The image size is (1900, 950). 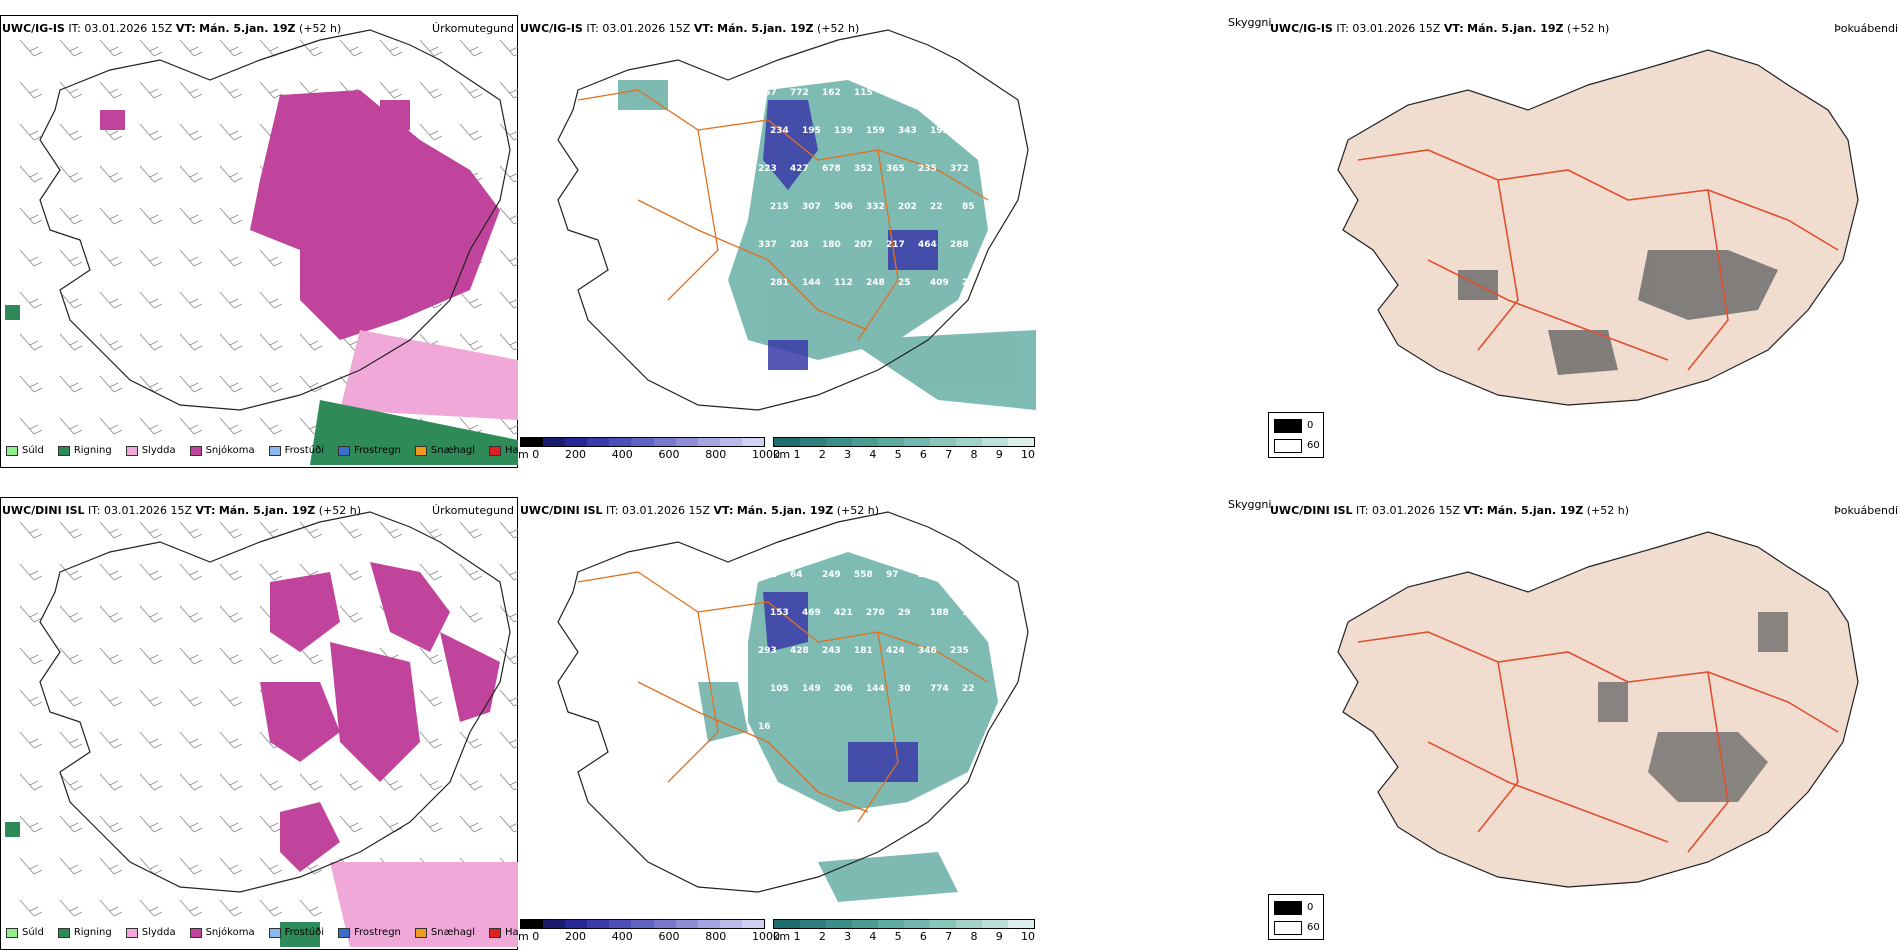 I want to click on roads-fog-row2, so click(x=1598, y=742).